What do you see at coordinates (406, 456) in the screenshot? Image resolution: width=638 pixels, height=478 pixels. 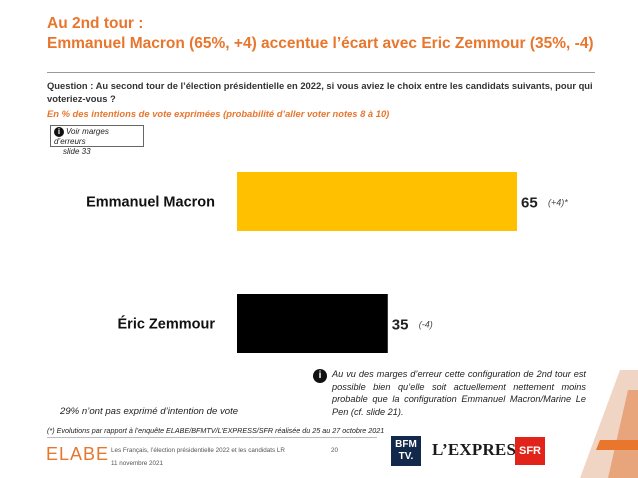 I see `bfm-line2: TV.` at bounding box center [406, 456].